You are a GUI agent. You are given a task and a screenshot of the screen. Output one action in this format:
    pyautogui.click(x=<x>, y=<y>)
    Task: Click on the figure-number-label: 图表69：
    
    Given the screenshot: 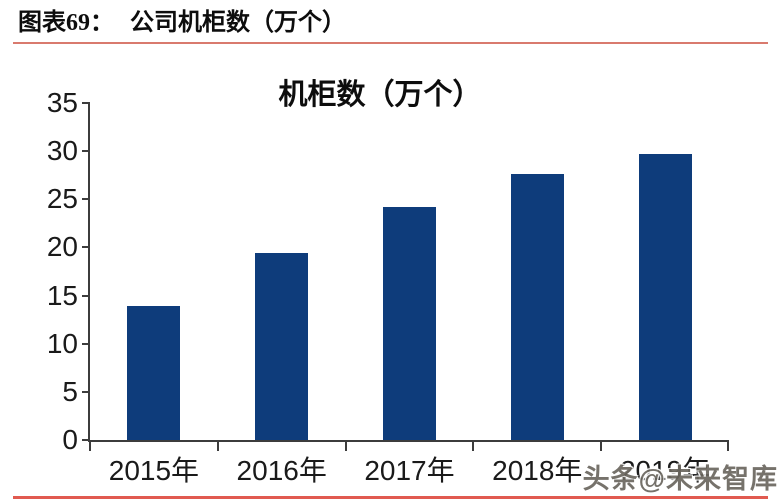 What is the action you would take?
    pyautogui.click(x=66, y=23)
    